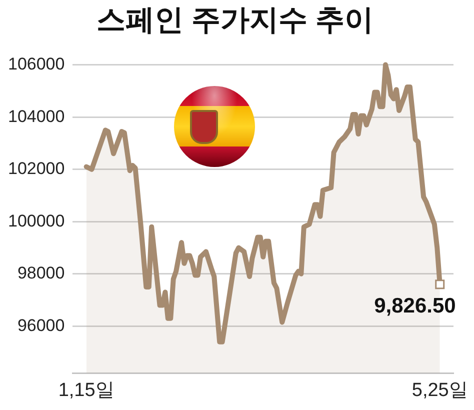 The image size is (474, 410). Describe the element at coordinates (36, 168) in the screenshot. I see `y-tick-label: 102000` at that location.